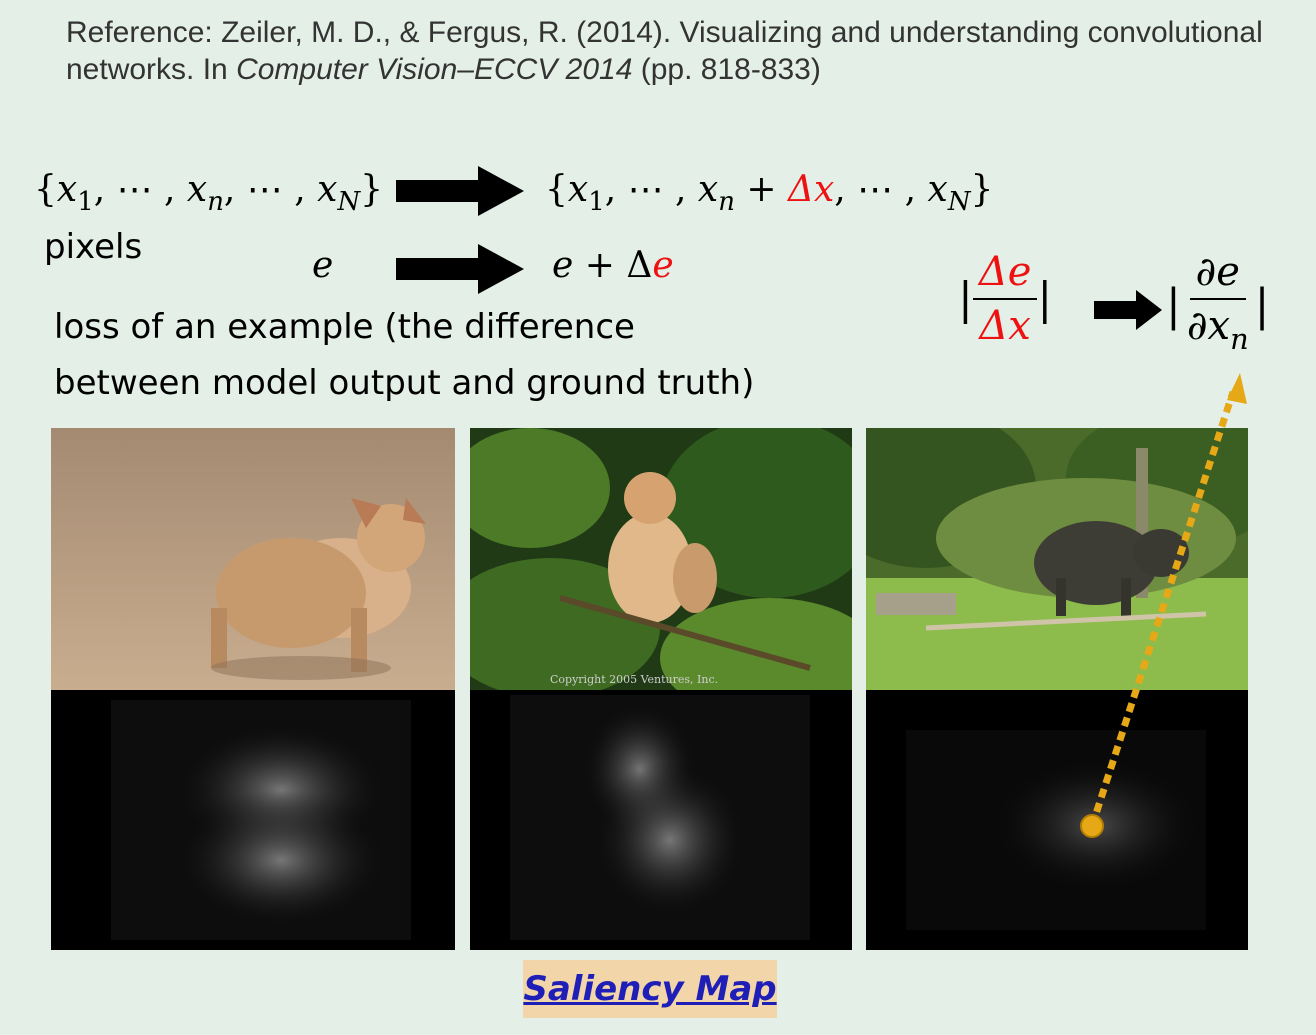  I want to click on reference-pages: (pp. 818-833), so click(726, 69).